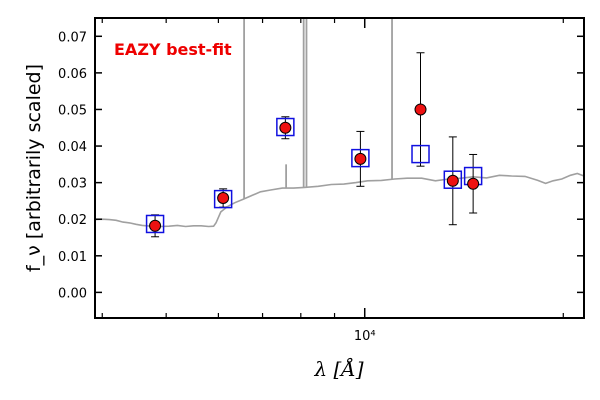  What do you see at coordinates (72, 257) in the screenshot?
I see `y-tick-label: 0.01` at bounding box center [72, 257].